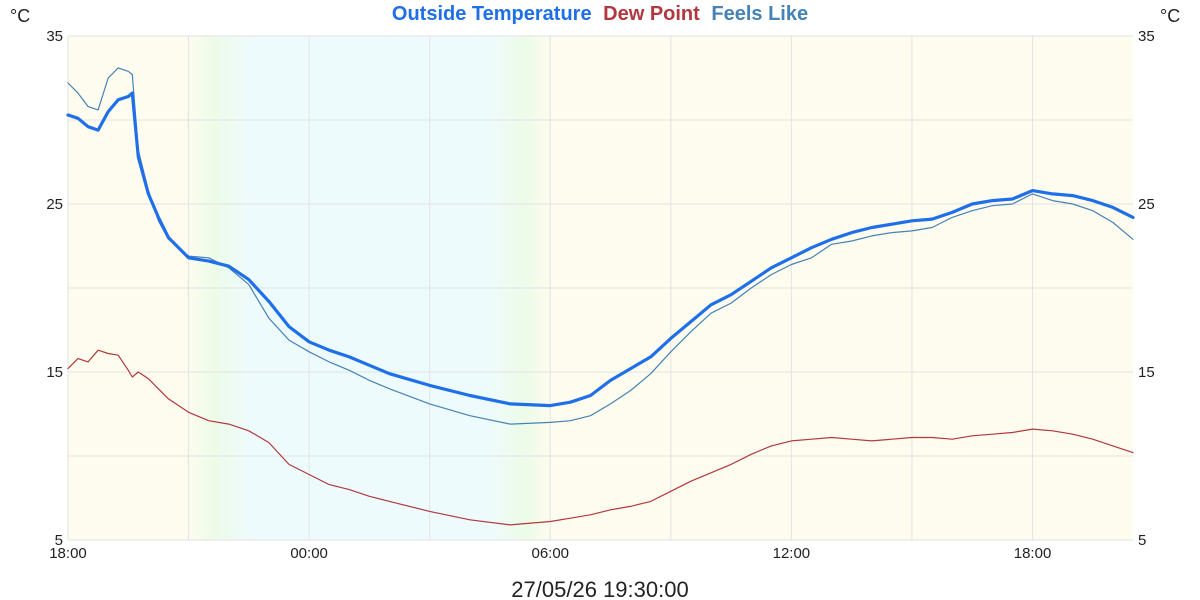 This screenshot has height=600, width=1200. I want to click on x-axis: 18:00 00:00 06:00 12:00 18:00, so click(550, 553).